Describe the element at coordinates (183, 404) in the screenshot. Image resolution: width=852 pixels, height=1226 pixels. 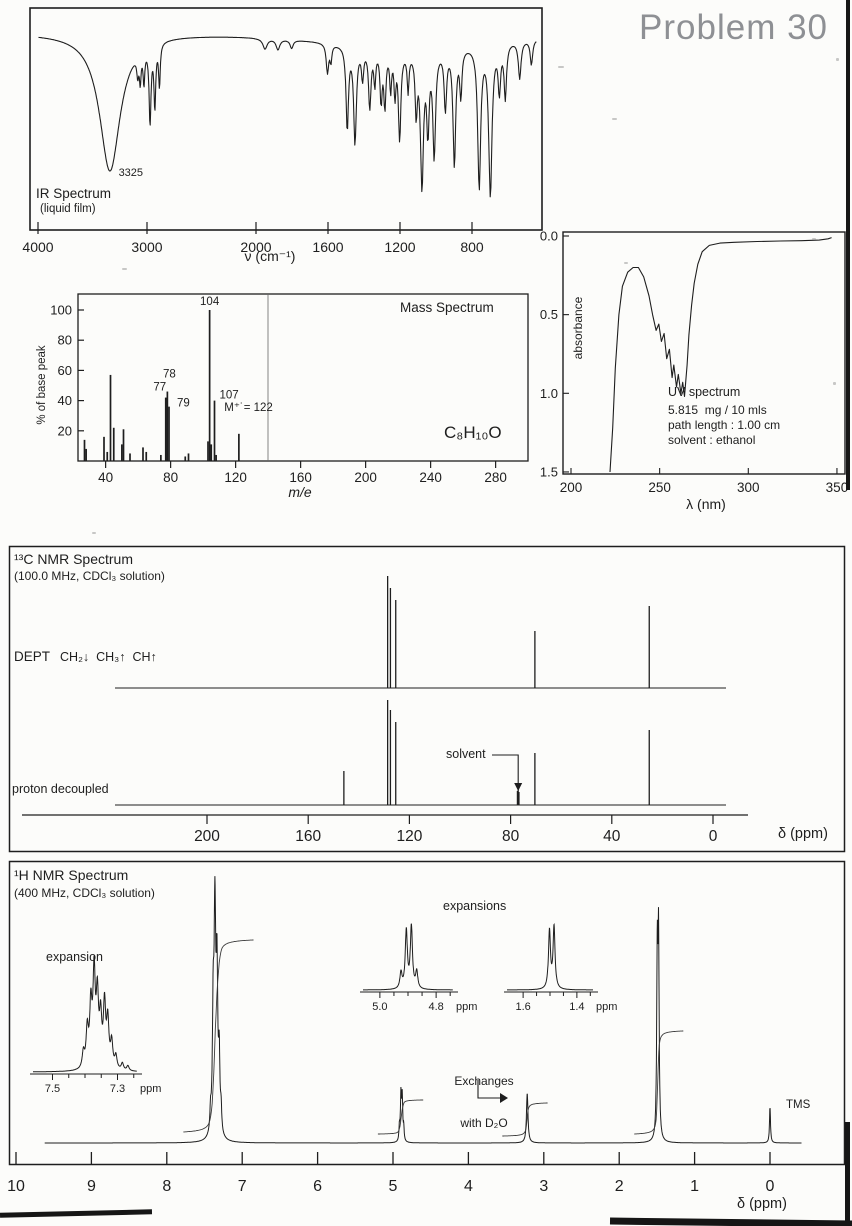
I see `svg-text: 79` at that location.